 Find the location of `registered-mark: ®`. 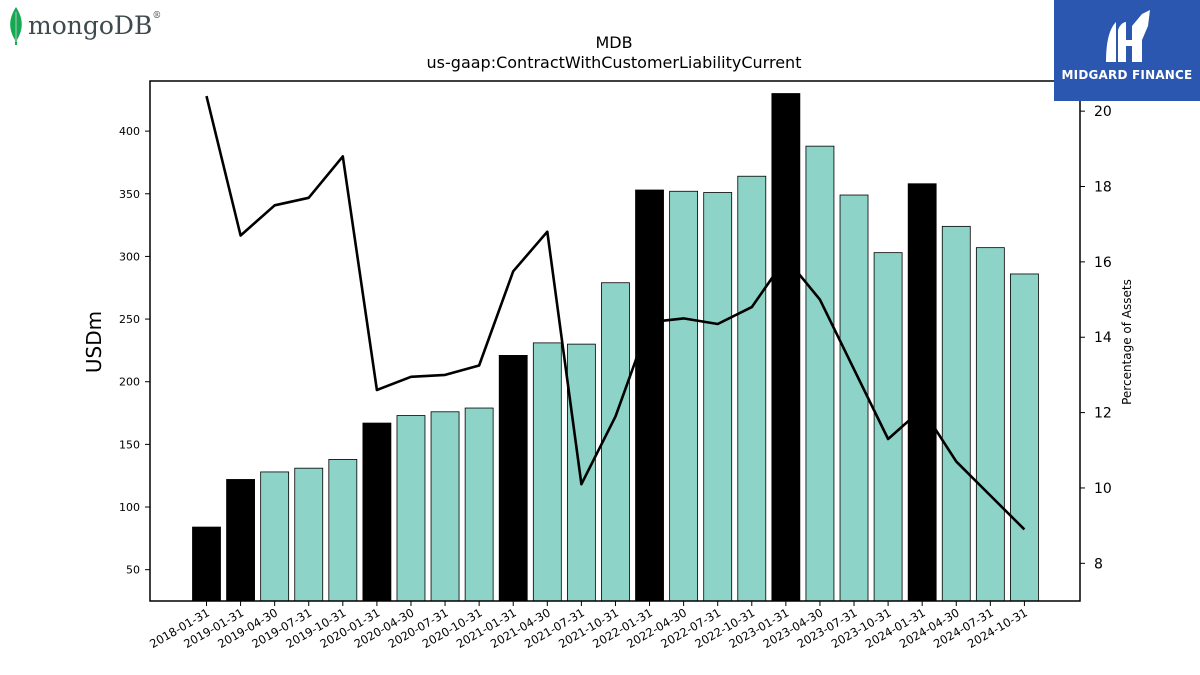

registered-mark: ® is located at coordinates (157, 16).